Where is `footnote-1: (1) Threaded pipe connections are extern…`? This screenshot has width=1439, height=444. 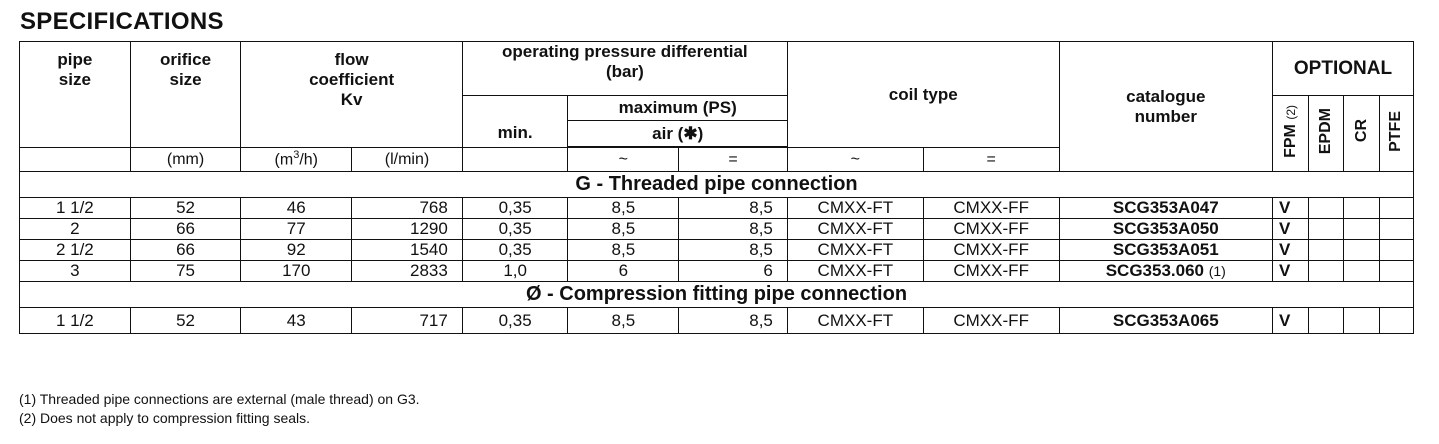
footnote-1: (1) Threaded pipe connections are extern… is located at coordinates (219, 399).